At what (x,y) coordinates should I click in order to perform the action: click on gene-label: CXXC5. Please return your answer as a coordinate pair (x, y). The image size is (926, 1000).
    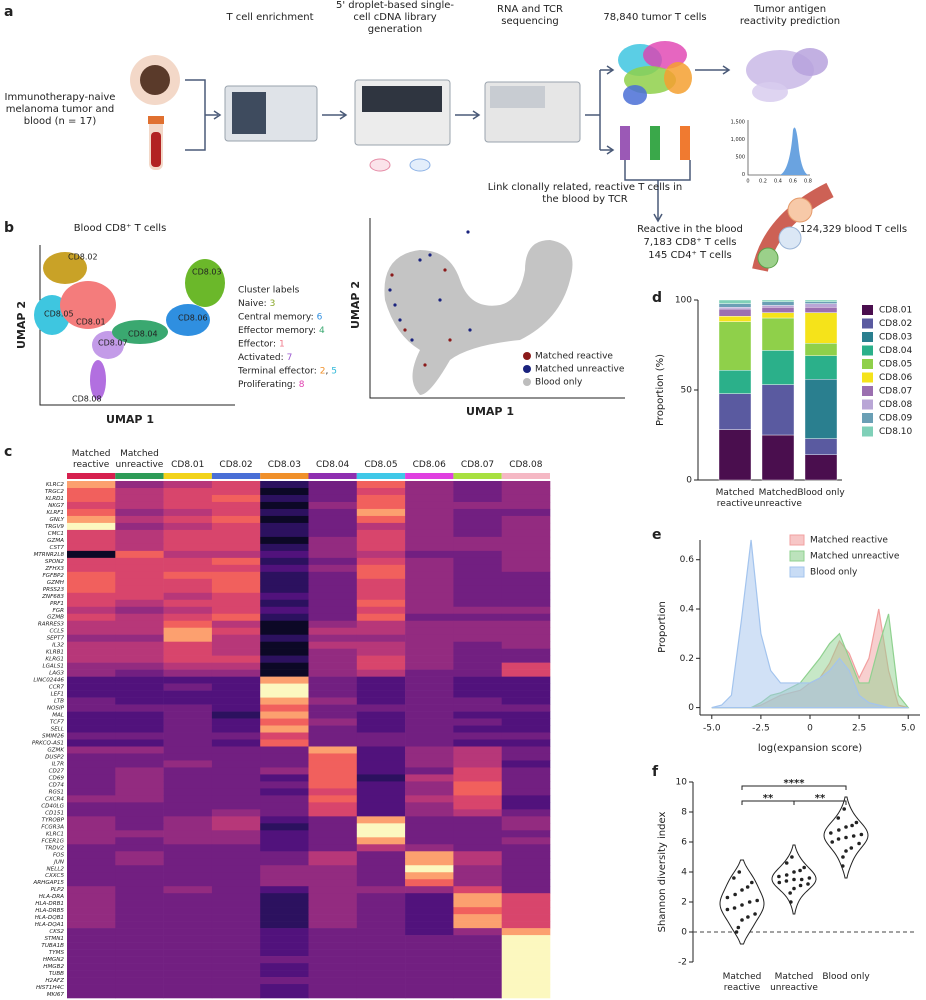
    Looking at the image, I should click on (54, 876).